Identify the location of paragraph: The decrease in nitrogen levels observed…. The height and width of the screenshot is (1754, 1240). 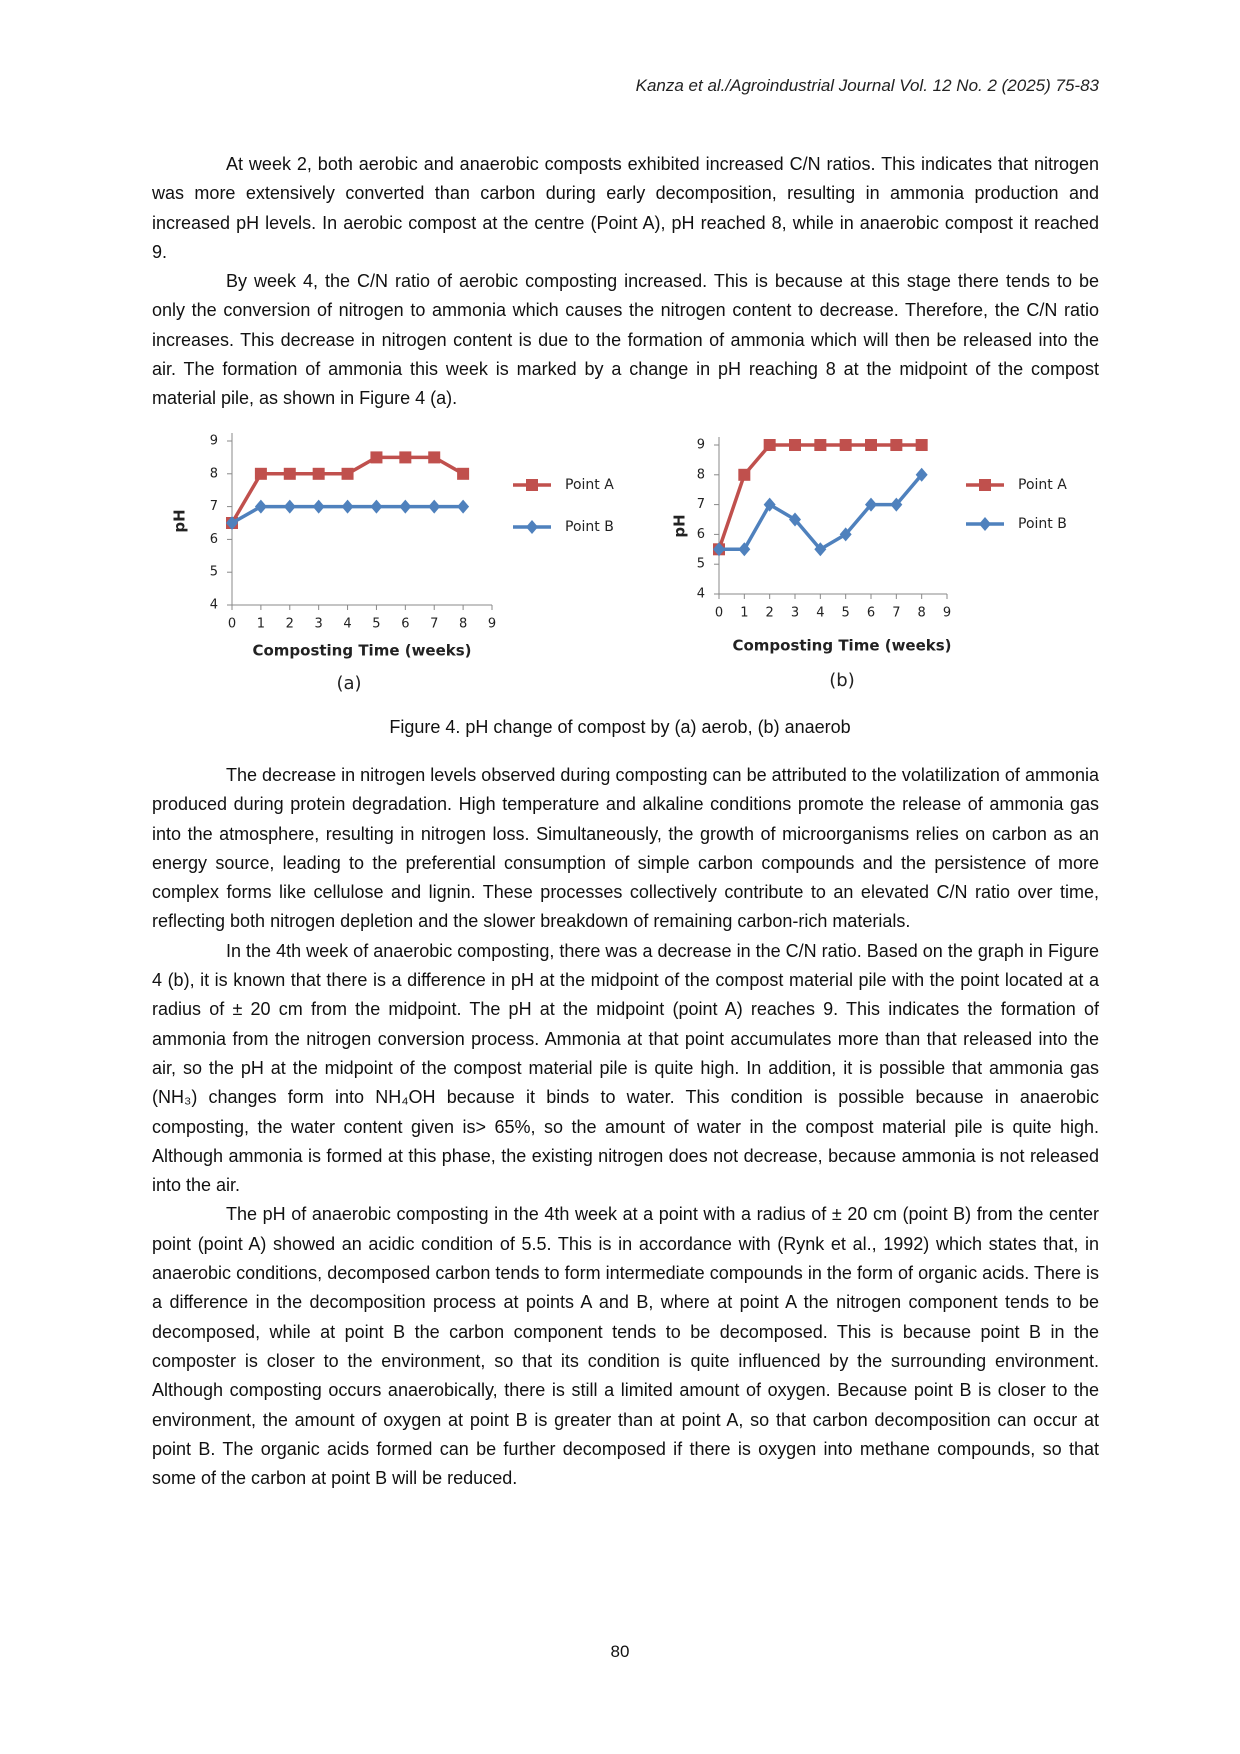
(625, 848).